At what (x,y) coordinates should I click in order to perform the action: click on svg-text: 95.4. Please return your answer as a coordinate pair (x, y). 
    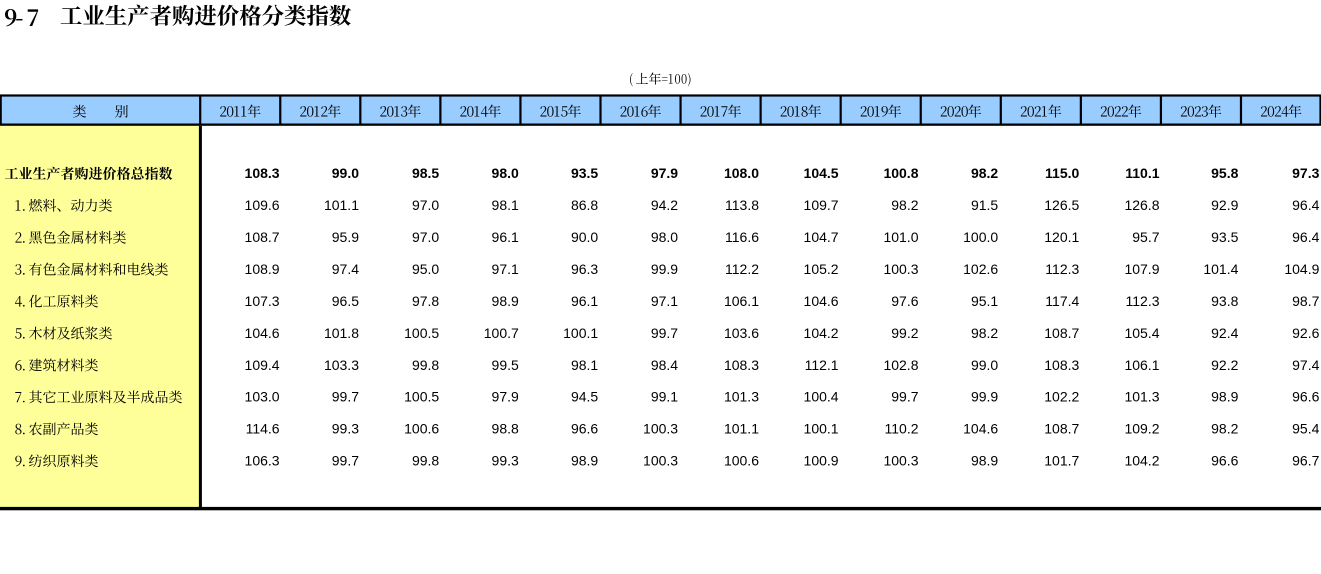
    Looking at the image, I should click on (1305, 429).